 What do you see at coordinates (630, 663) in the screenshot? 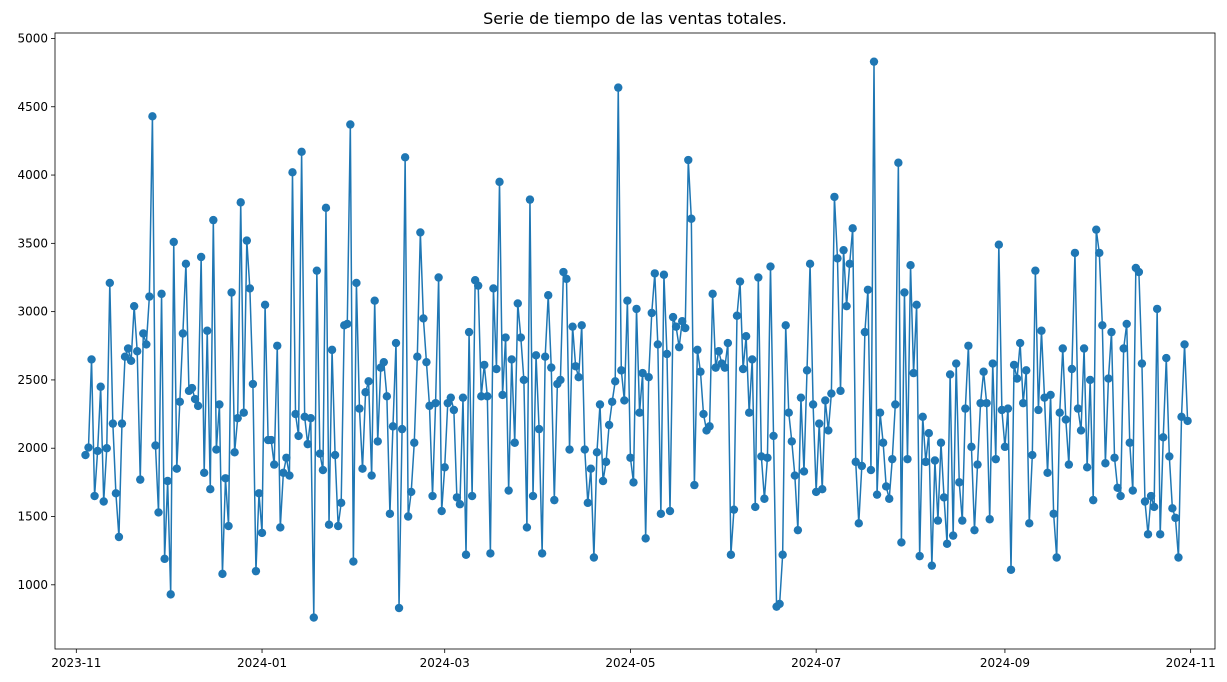
I see `x-tick-label: 2024-05` at bounding box center [630, 663].